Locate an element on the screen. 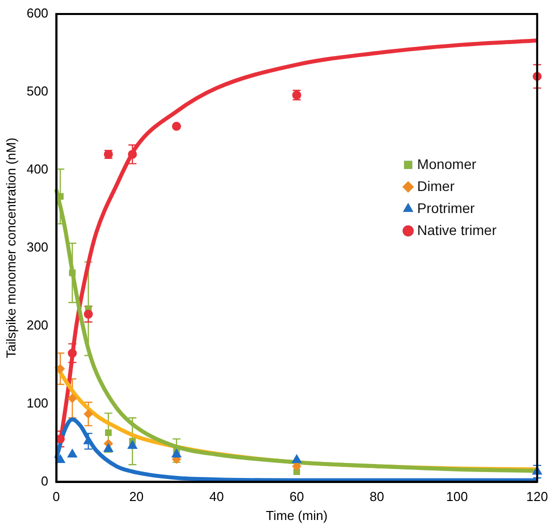  x-tick-label: 100 is located at coordinates (457, 496).